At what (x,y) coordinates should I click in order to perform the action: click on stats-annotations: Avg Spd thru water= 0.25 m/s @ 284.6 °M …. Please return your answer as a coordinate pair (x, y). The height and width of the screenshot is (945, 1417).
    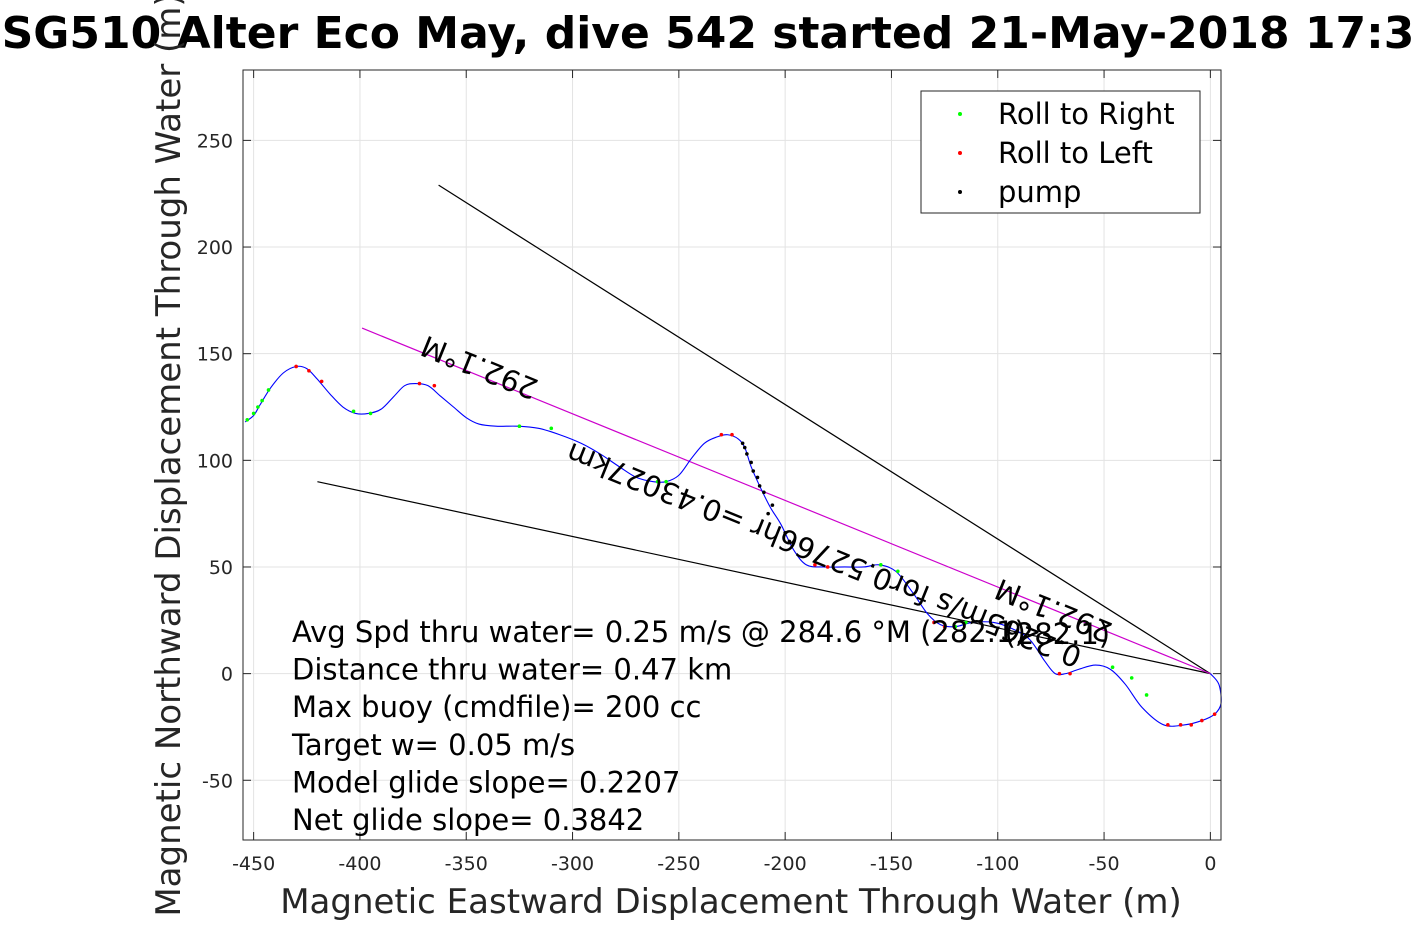
    Looking at the image, I should click on (658, 726).